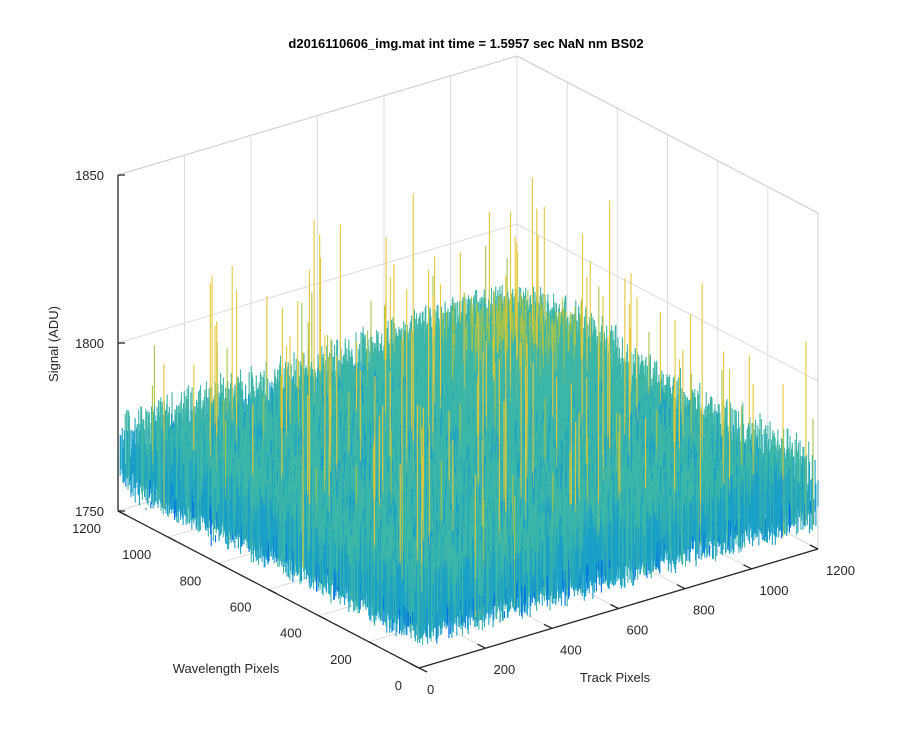 This screenshot has height=750, width=900. Describe the element at coordinates (667, 302) in the screenshot. I see `right-wall-grid-line` at that location.